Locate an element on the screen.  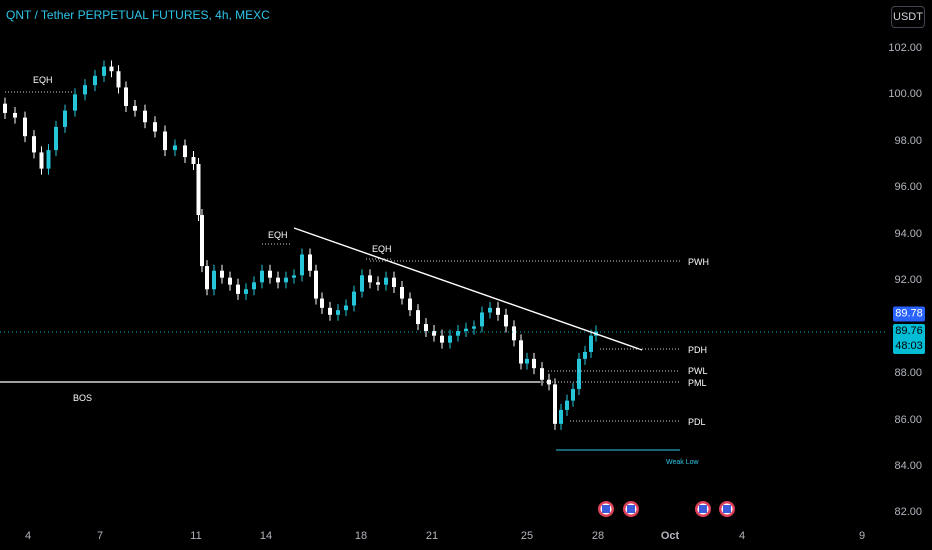
price-tick: 92.00 is located at coordinates (908, 280).